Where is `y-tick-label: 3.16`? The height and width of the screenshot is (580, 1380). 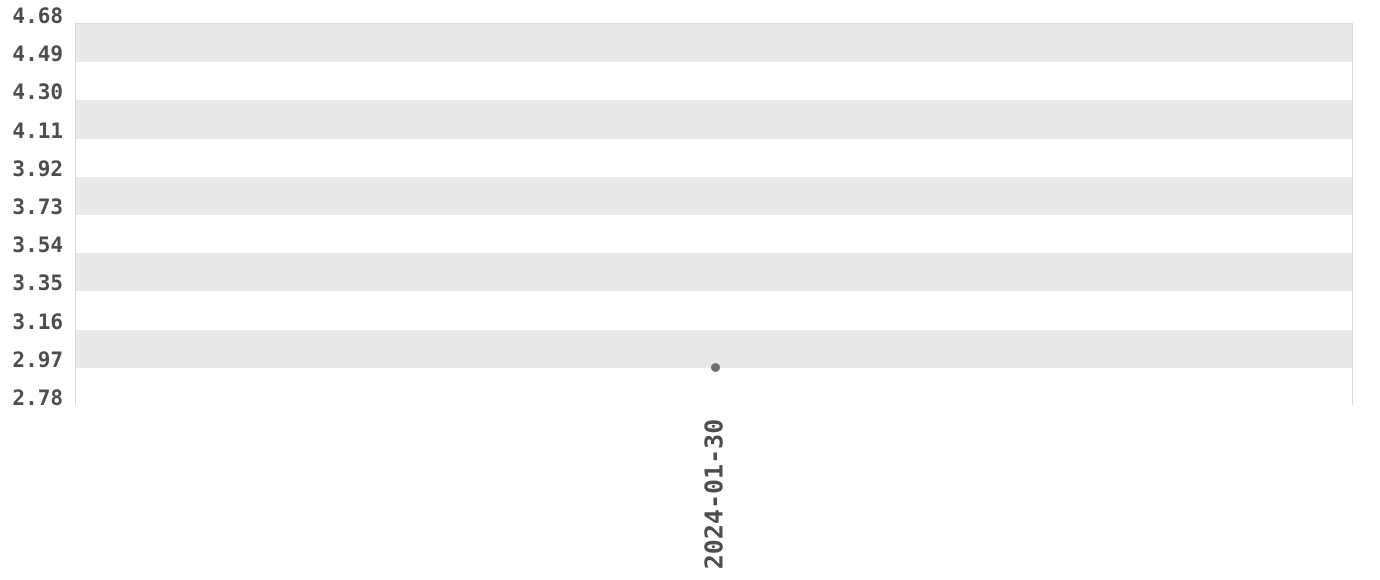
y-tick-label: 3.16 is located at coordinates (37, 321).